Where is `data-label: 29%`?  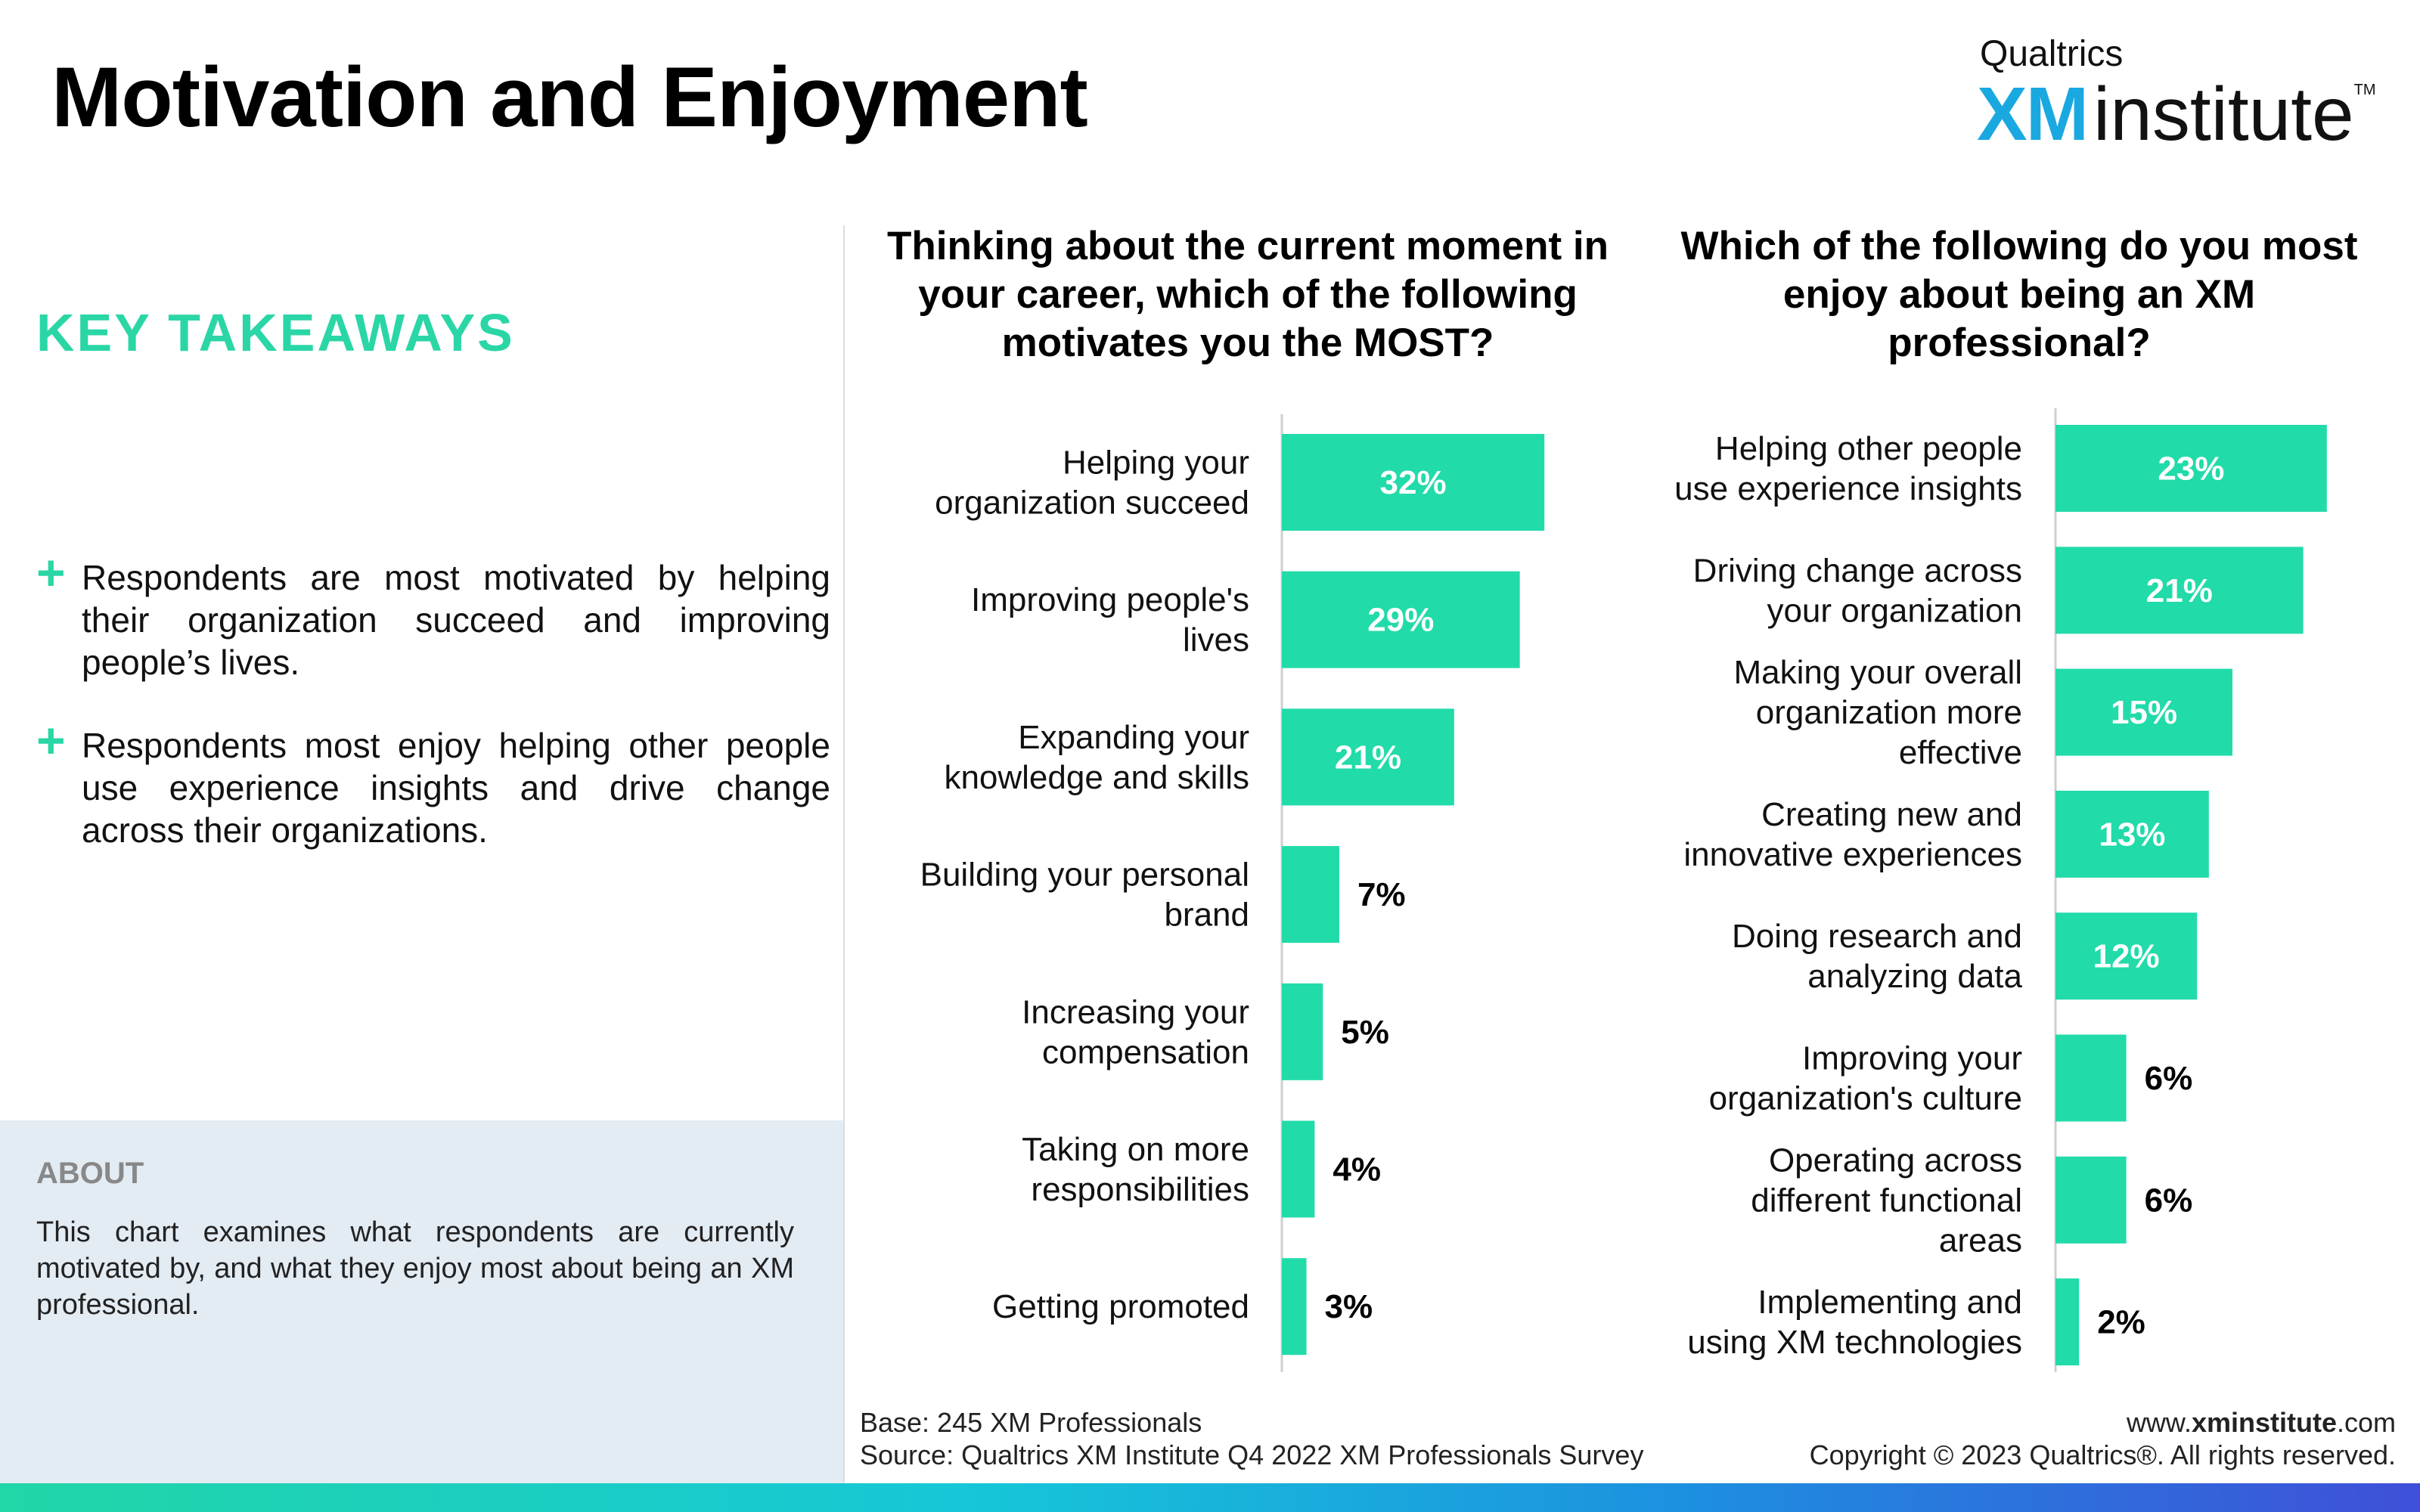
data-label: 29% is located at coordinates (1400, 620).